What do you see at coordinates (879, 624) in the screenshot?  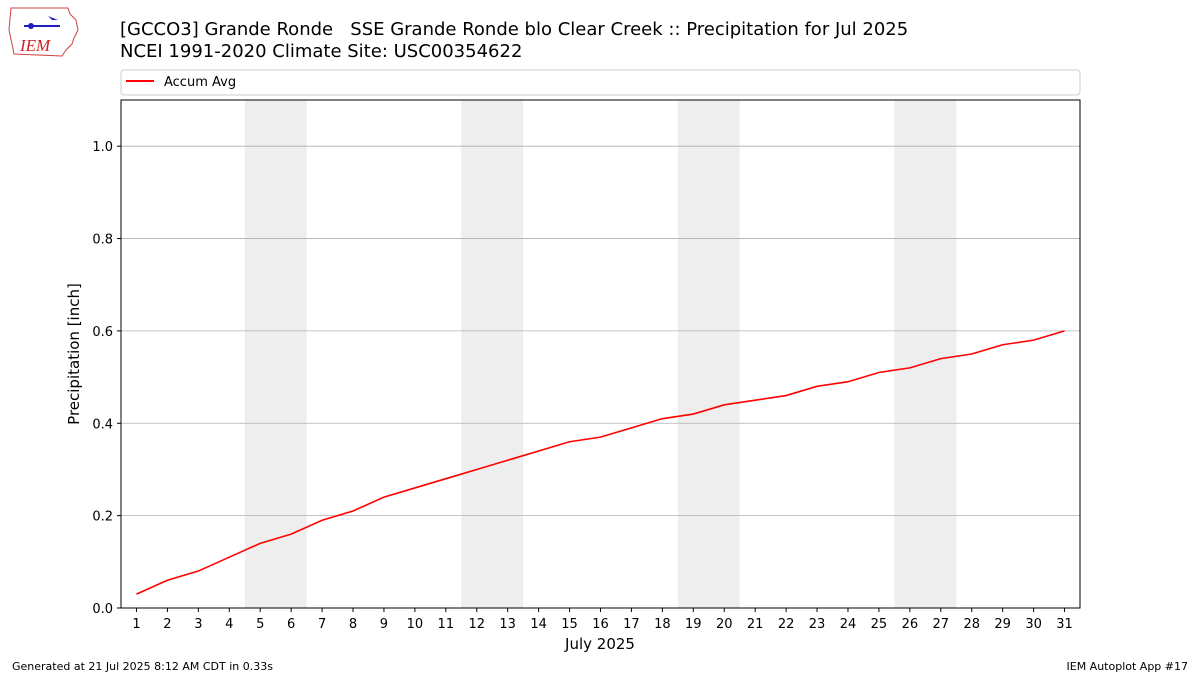 I see `x-tick-label: 25` at bounding box center [879, 624].